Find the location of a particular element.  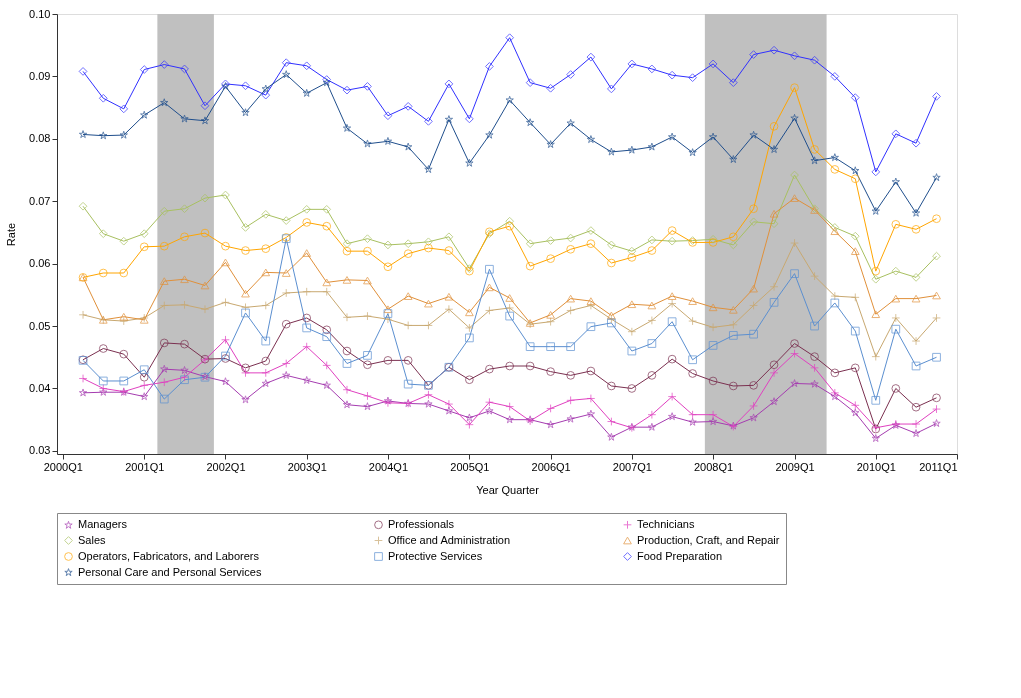

x-tick-label: 2001Q1 is located at coordinates (145, 466).